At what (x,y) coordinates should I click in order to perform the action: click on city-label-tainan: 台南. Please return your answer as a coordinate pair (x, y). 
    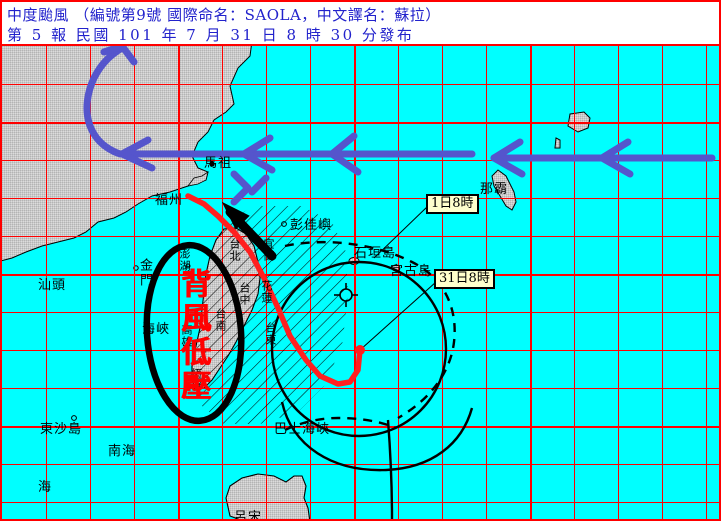
    Looking at the image, I should click on (220, 320).